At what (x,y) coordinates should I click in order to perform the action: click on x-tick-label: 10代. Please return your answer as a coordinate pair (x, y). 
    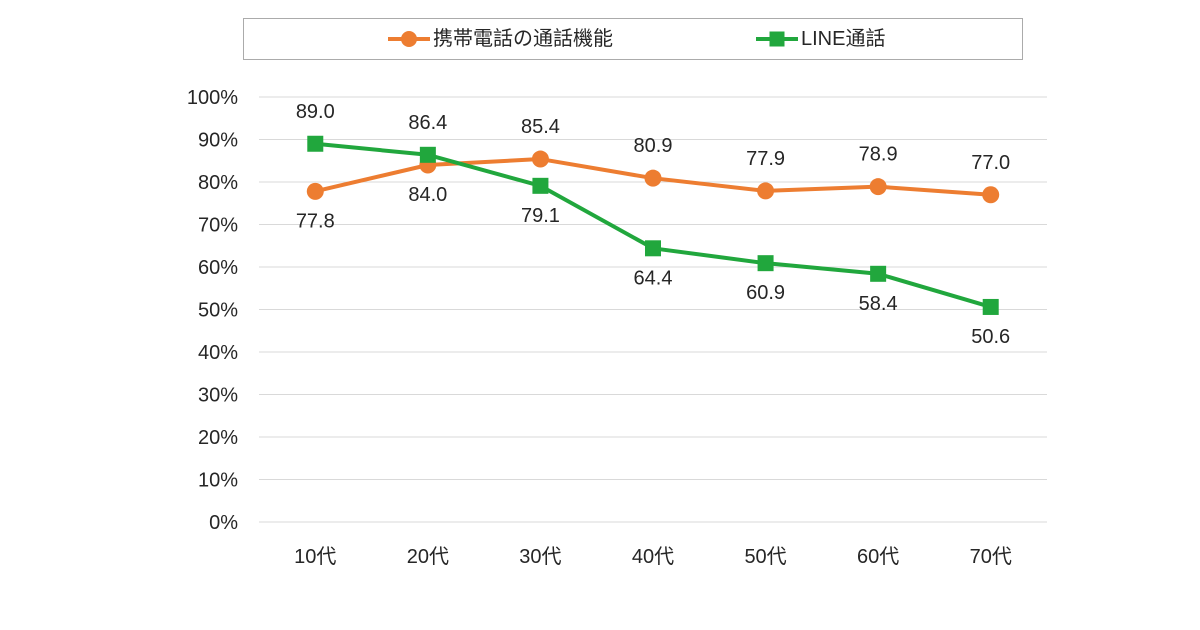
    Looking at the image, I should click on (315, 556).